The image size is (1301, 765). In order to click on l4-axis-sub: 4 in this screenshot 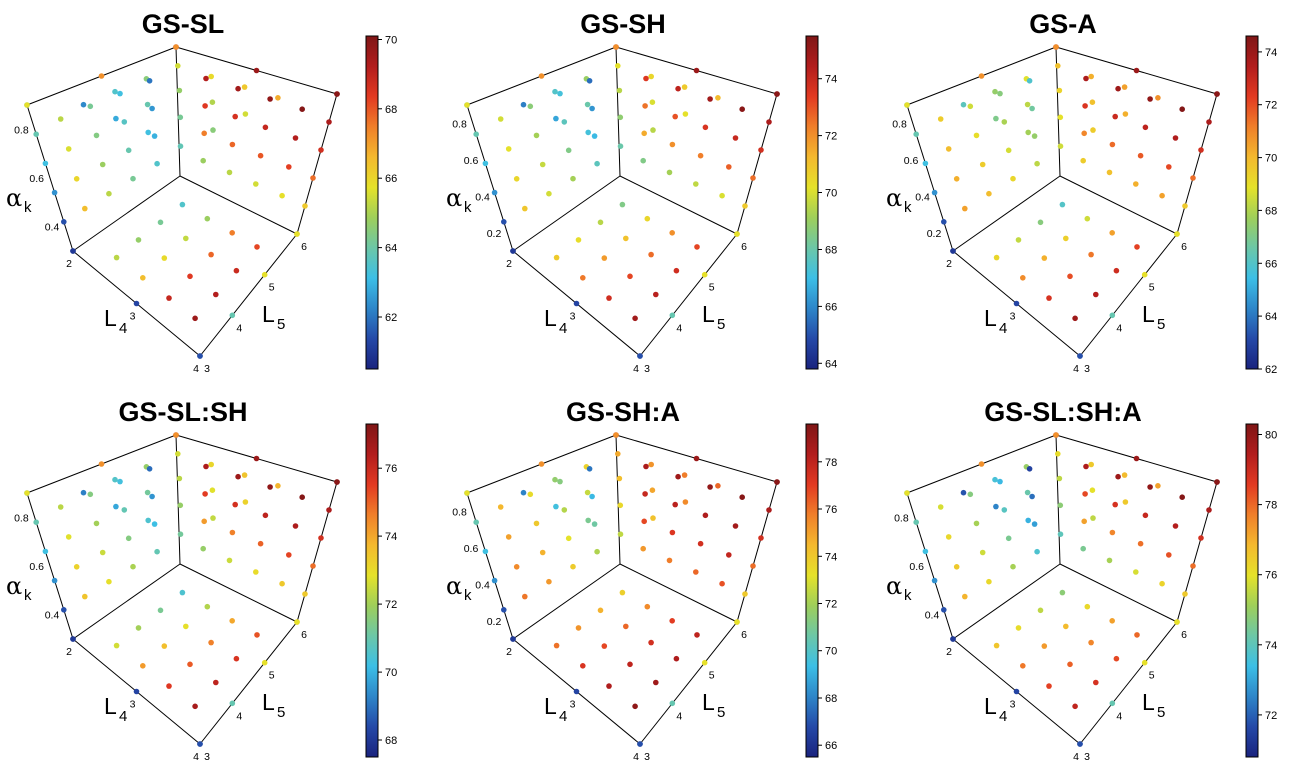, I will do `click(563, 328)`.